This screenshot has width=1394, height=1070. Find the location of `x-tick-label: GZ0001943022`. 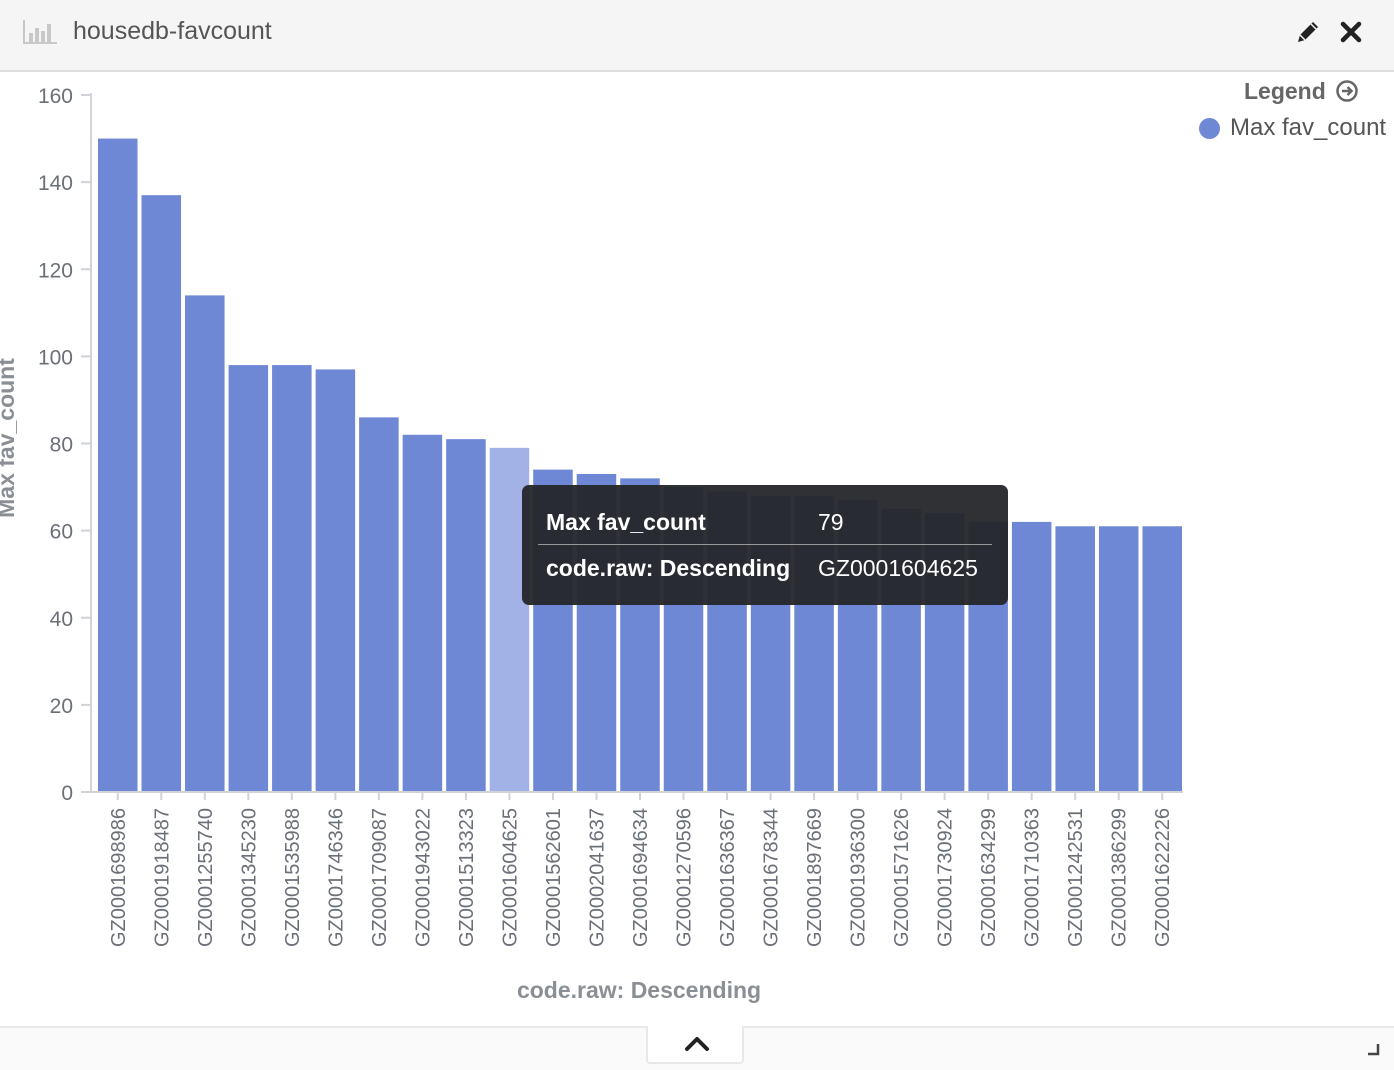

x-tick-label: GZ0001943022 is located at coordinates (423, 877).